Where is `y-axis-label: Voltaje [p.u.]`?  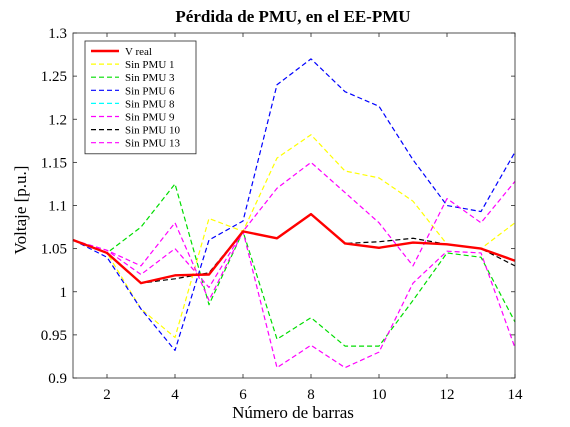 y-axis-label: Voltaje [p.u.] is located at coordinates (20, 210).